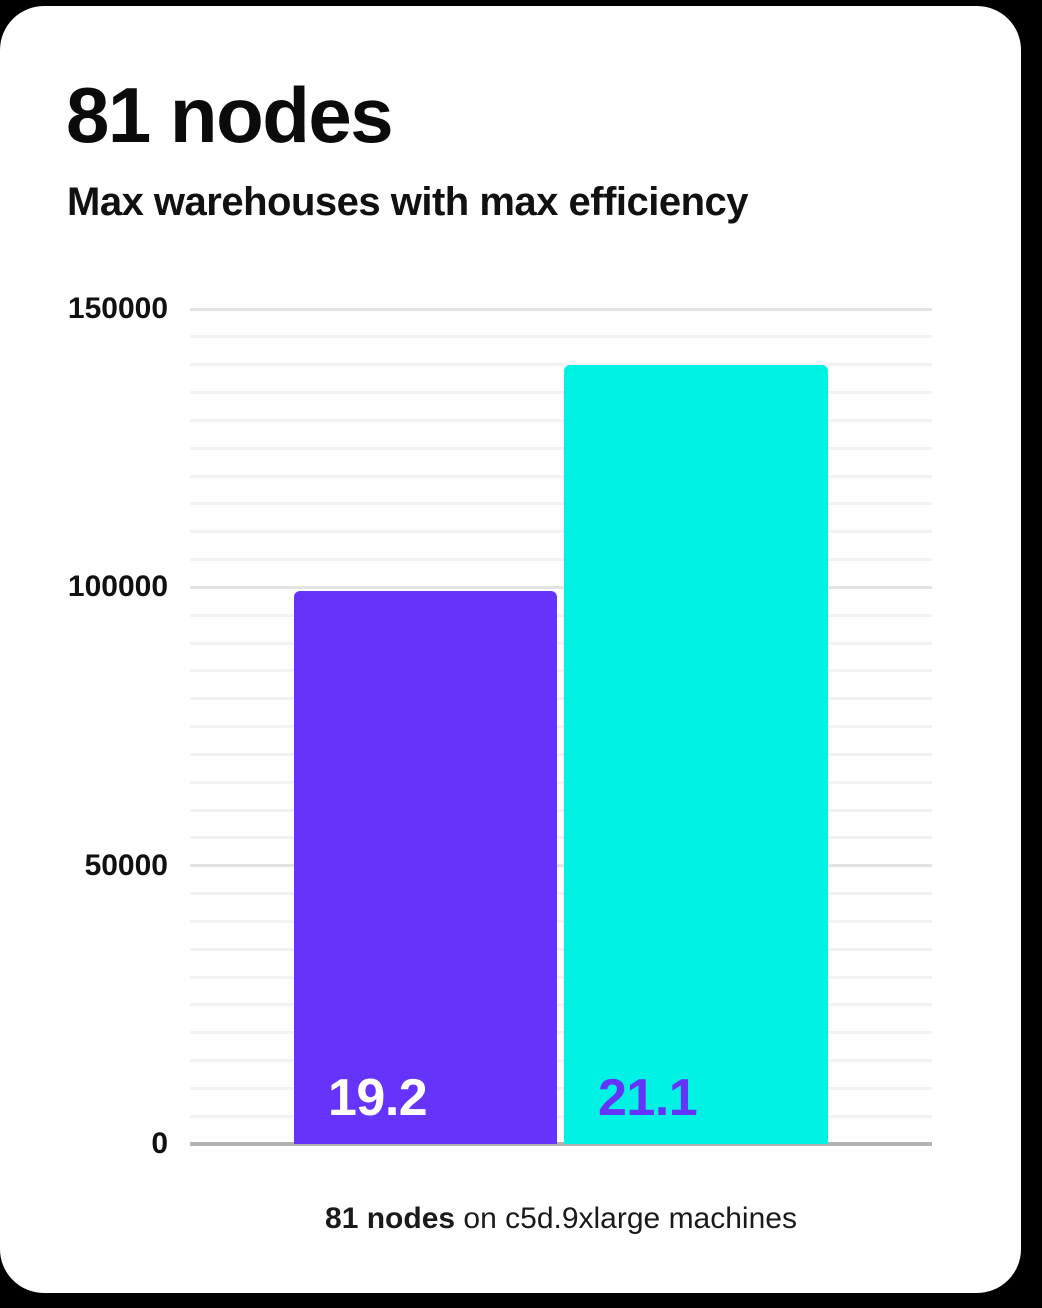 The width and height of the screenshot is (1042, 1308). Describe the element at coordinates (230, 115) in the screenshot. I see `chart-title: 81 nodes` at that location.